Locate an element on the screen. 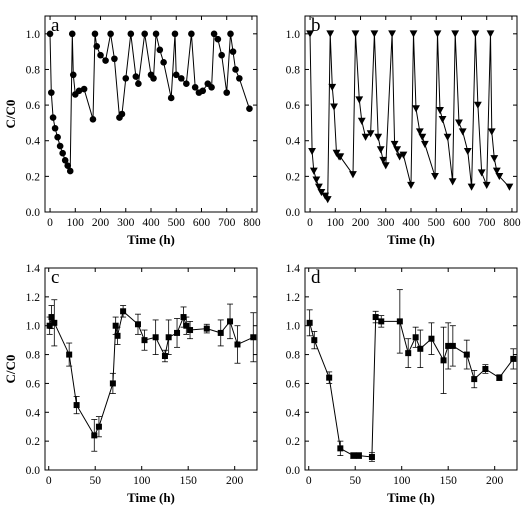 This screenshot has width=521, height=512. y-tick-label: 0.2 is located at coordinates (33, 177).